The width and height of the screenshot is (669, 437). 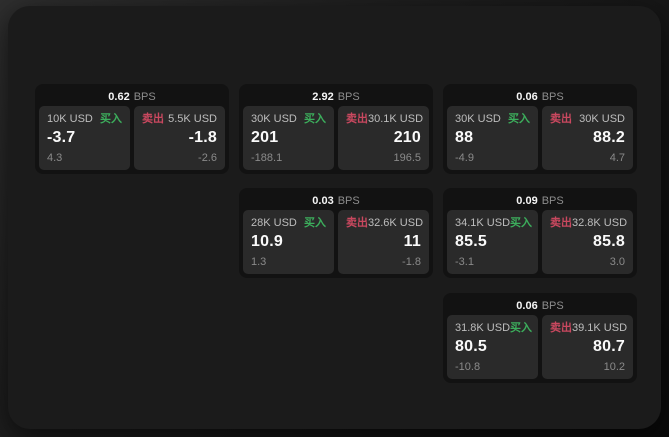 I want to click on sell-price: 88.2, so click(x=609, y=137).